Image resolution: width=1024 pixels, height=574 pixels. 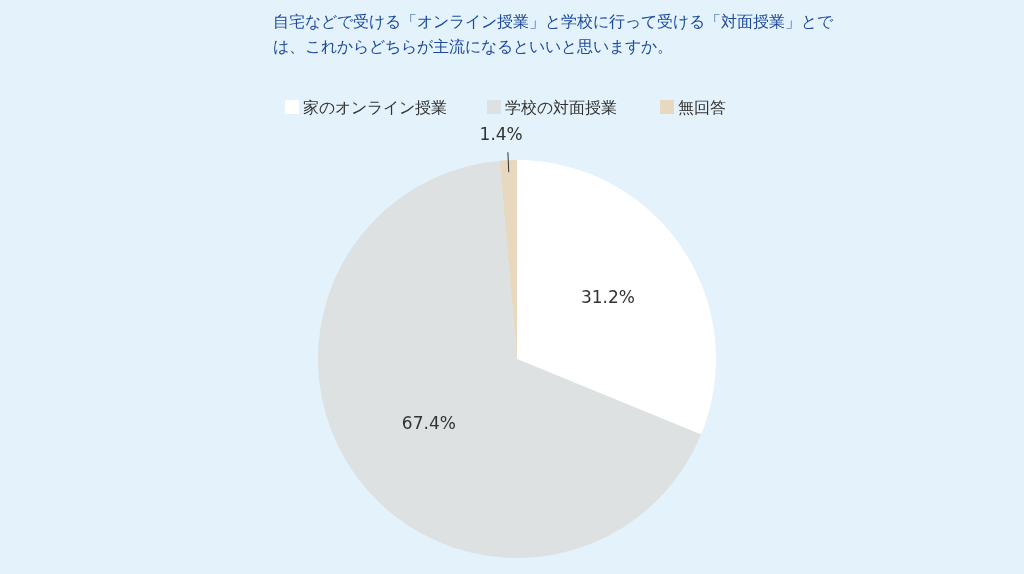 I want to click on data-label: 67.4%, so click(x=428, y=422).